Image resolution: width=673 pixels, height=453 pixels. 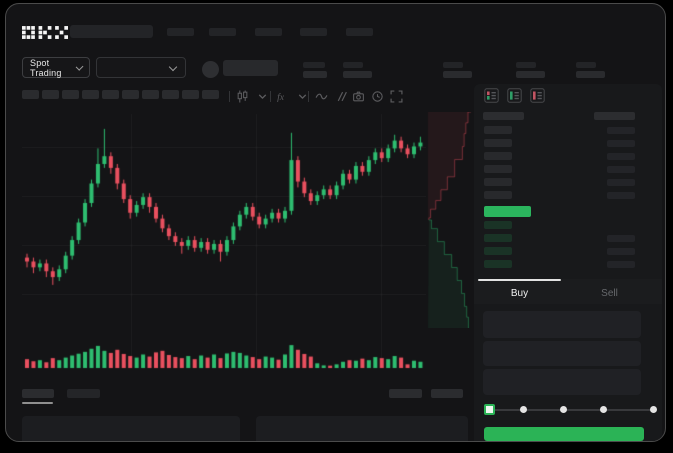 I want to click on trade-tab-bar, so click(x=568, y=291).